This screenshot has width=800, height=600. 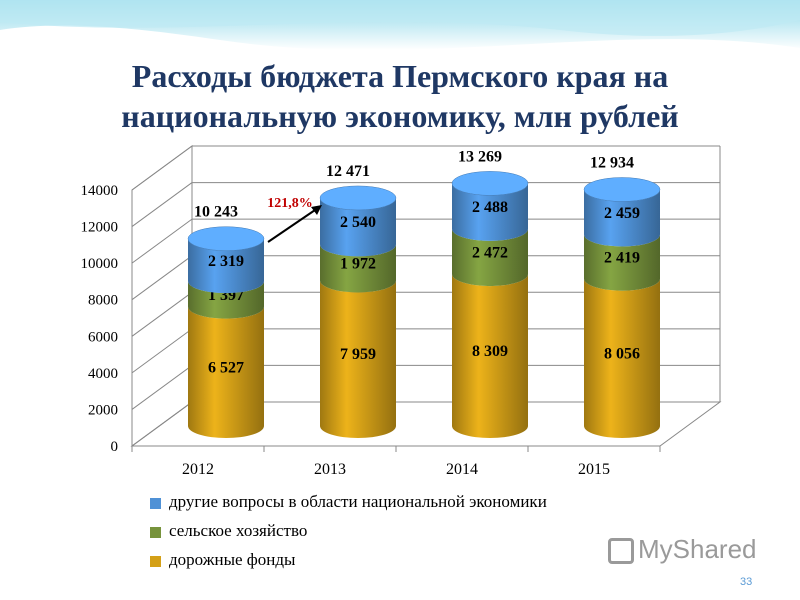 I want to click on y-tick-label: 6000, so click(x=103, y=337).